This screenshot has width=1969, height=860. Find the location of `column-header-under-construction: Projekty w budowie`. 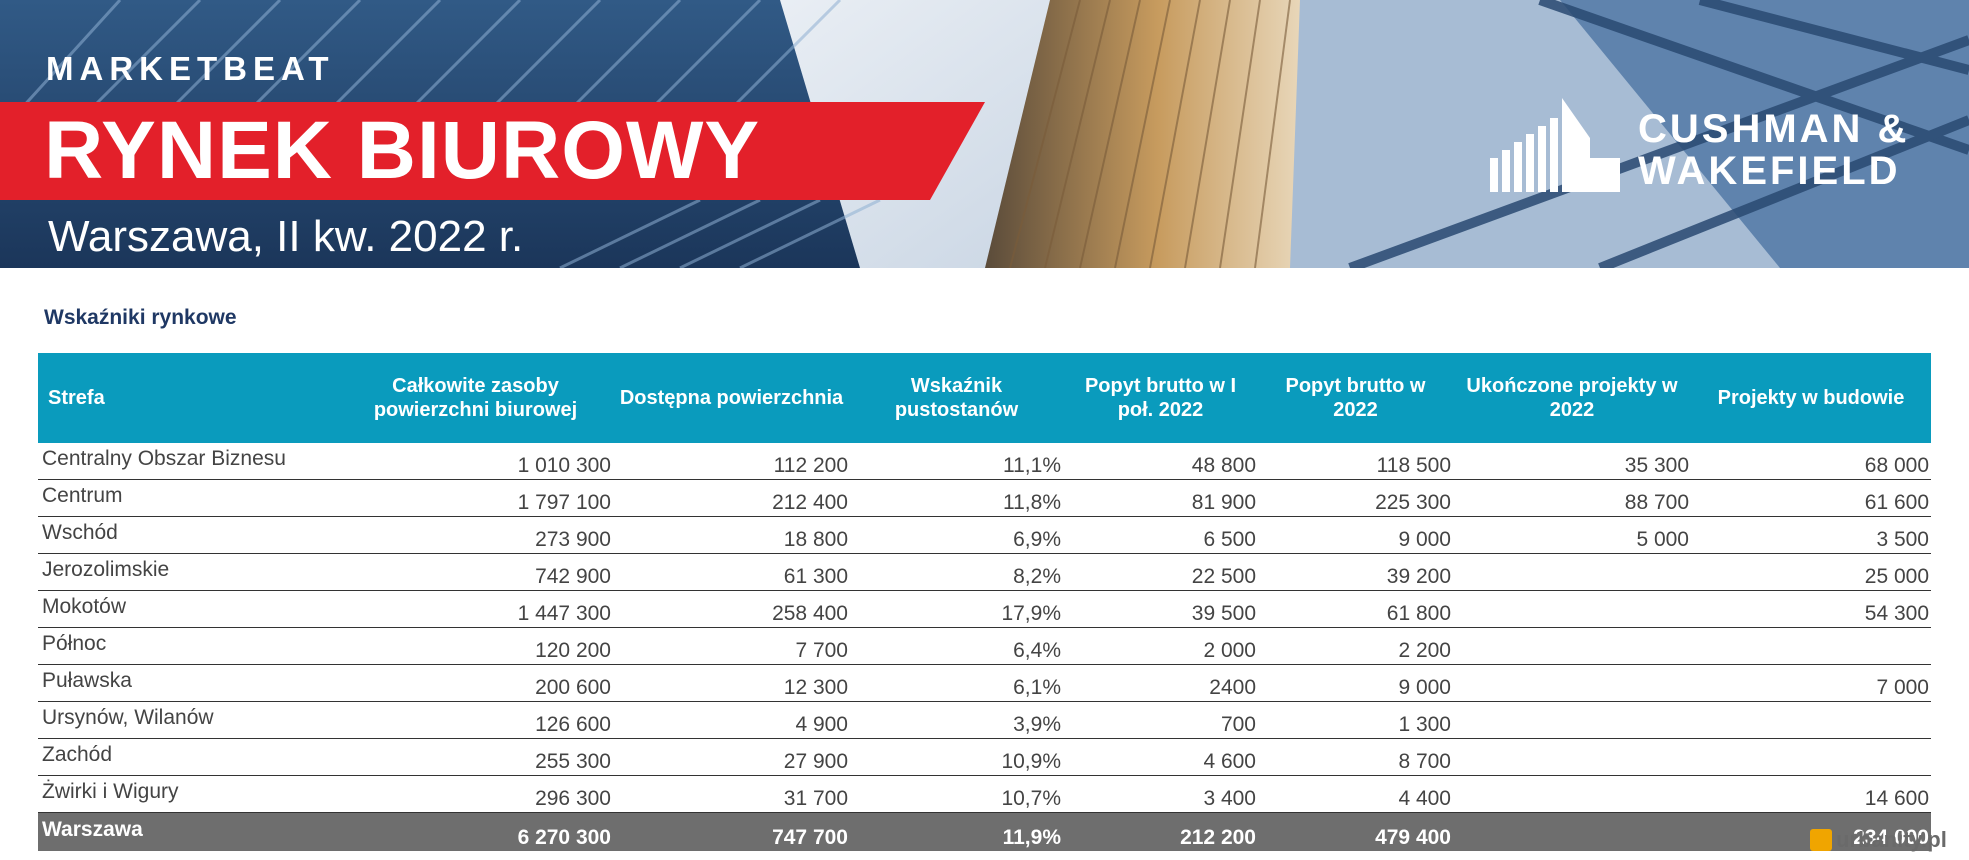

column-header-under-construction: Projekty w budowie is located at coordinates (1811, 398).